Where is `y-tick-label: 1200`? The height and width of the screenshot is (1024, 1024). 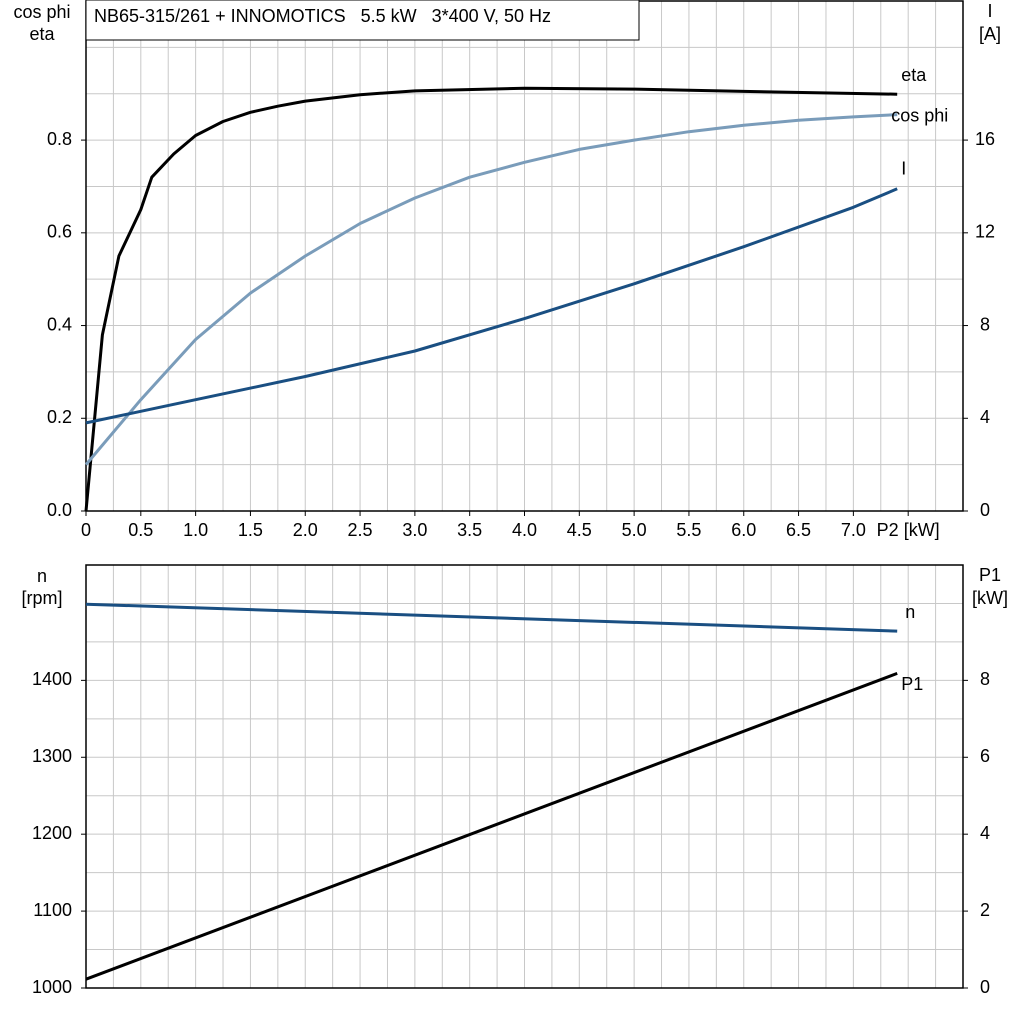 y-tick-label: 1200 is located at coordinates (52, 833).